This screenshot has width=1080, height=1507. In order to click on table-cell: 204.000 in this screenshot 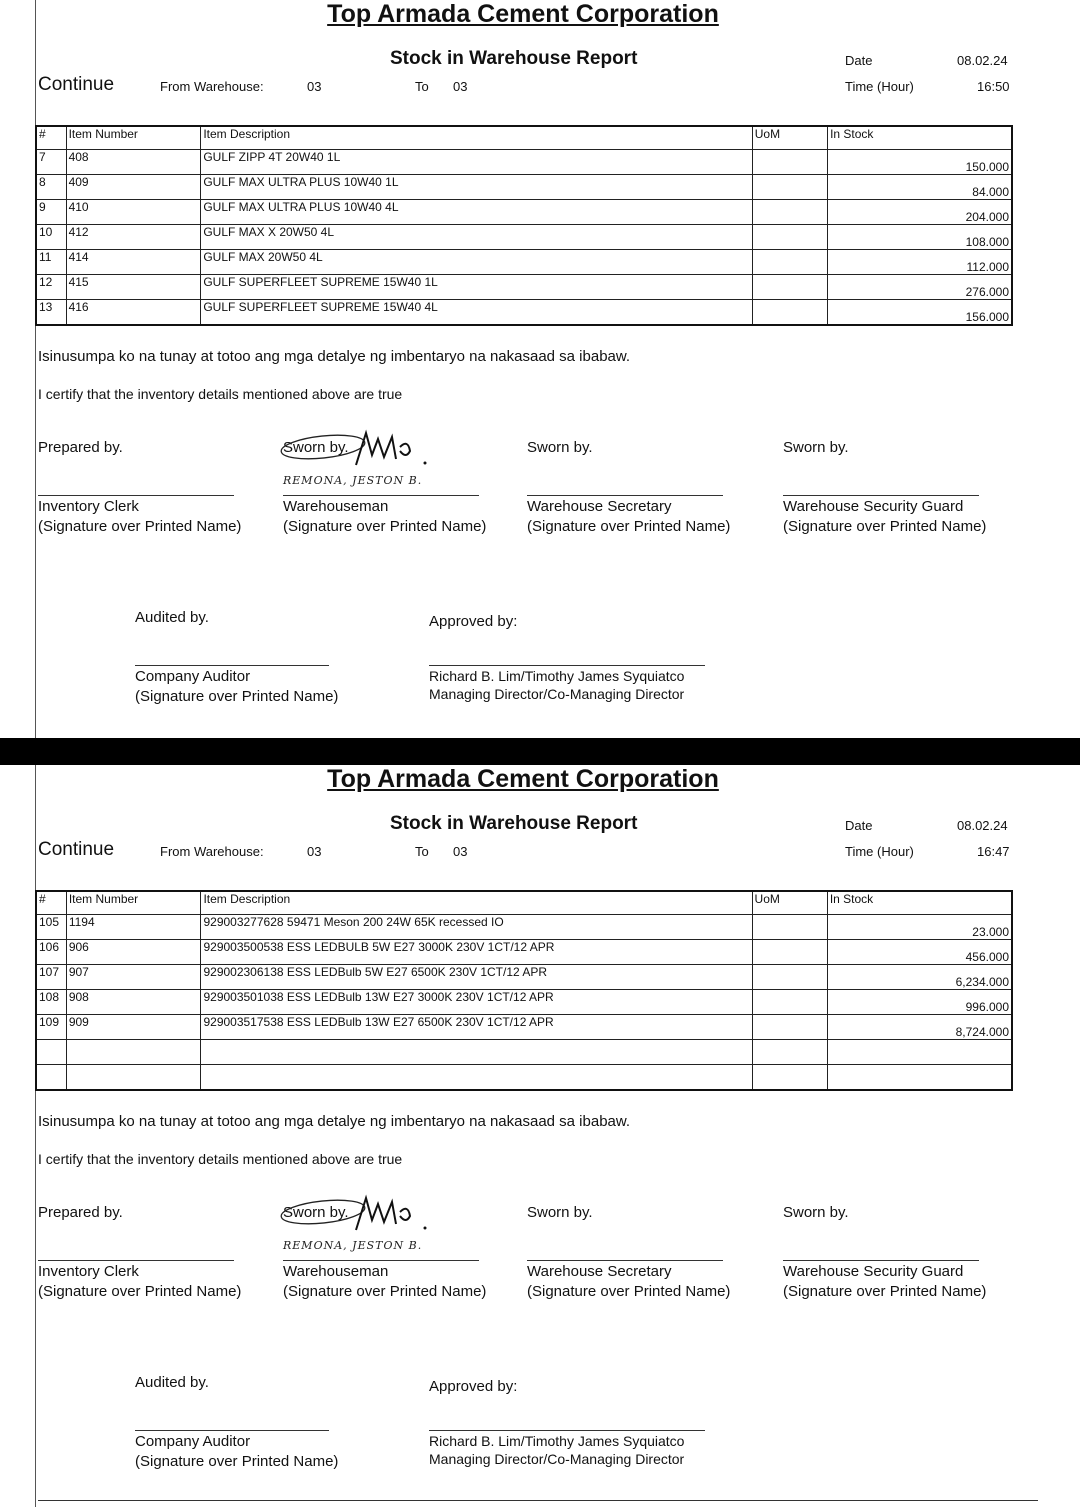, I will do `click(920, 212)`.